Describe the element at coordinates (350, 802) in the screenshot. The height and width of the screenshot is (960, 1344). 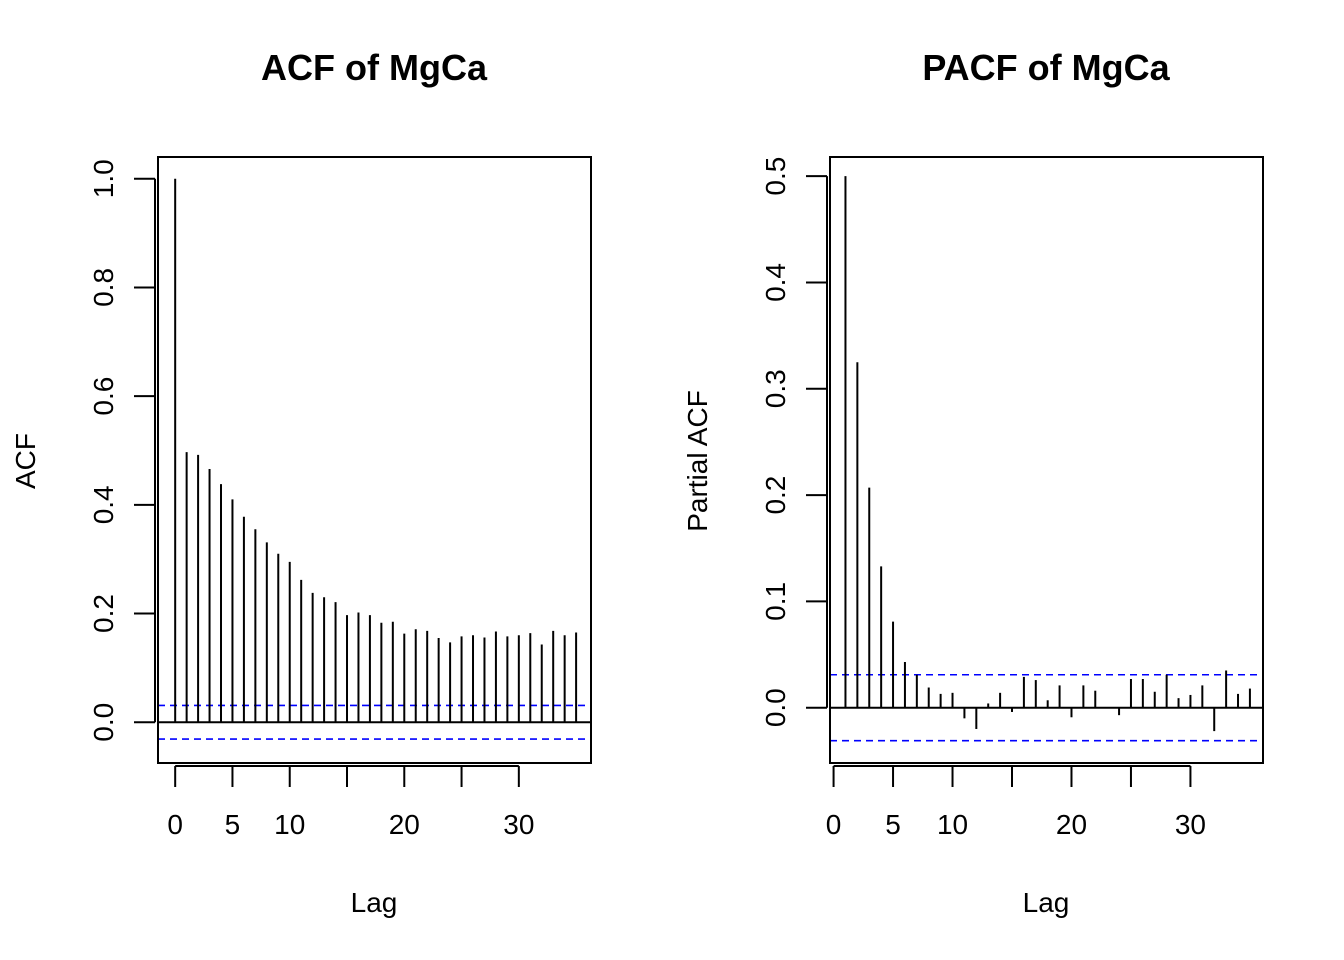
I see `acf-x-axis: 0 5 10 20 30` at that location.